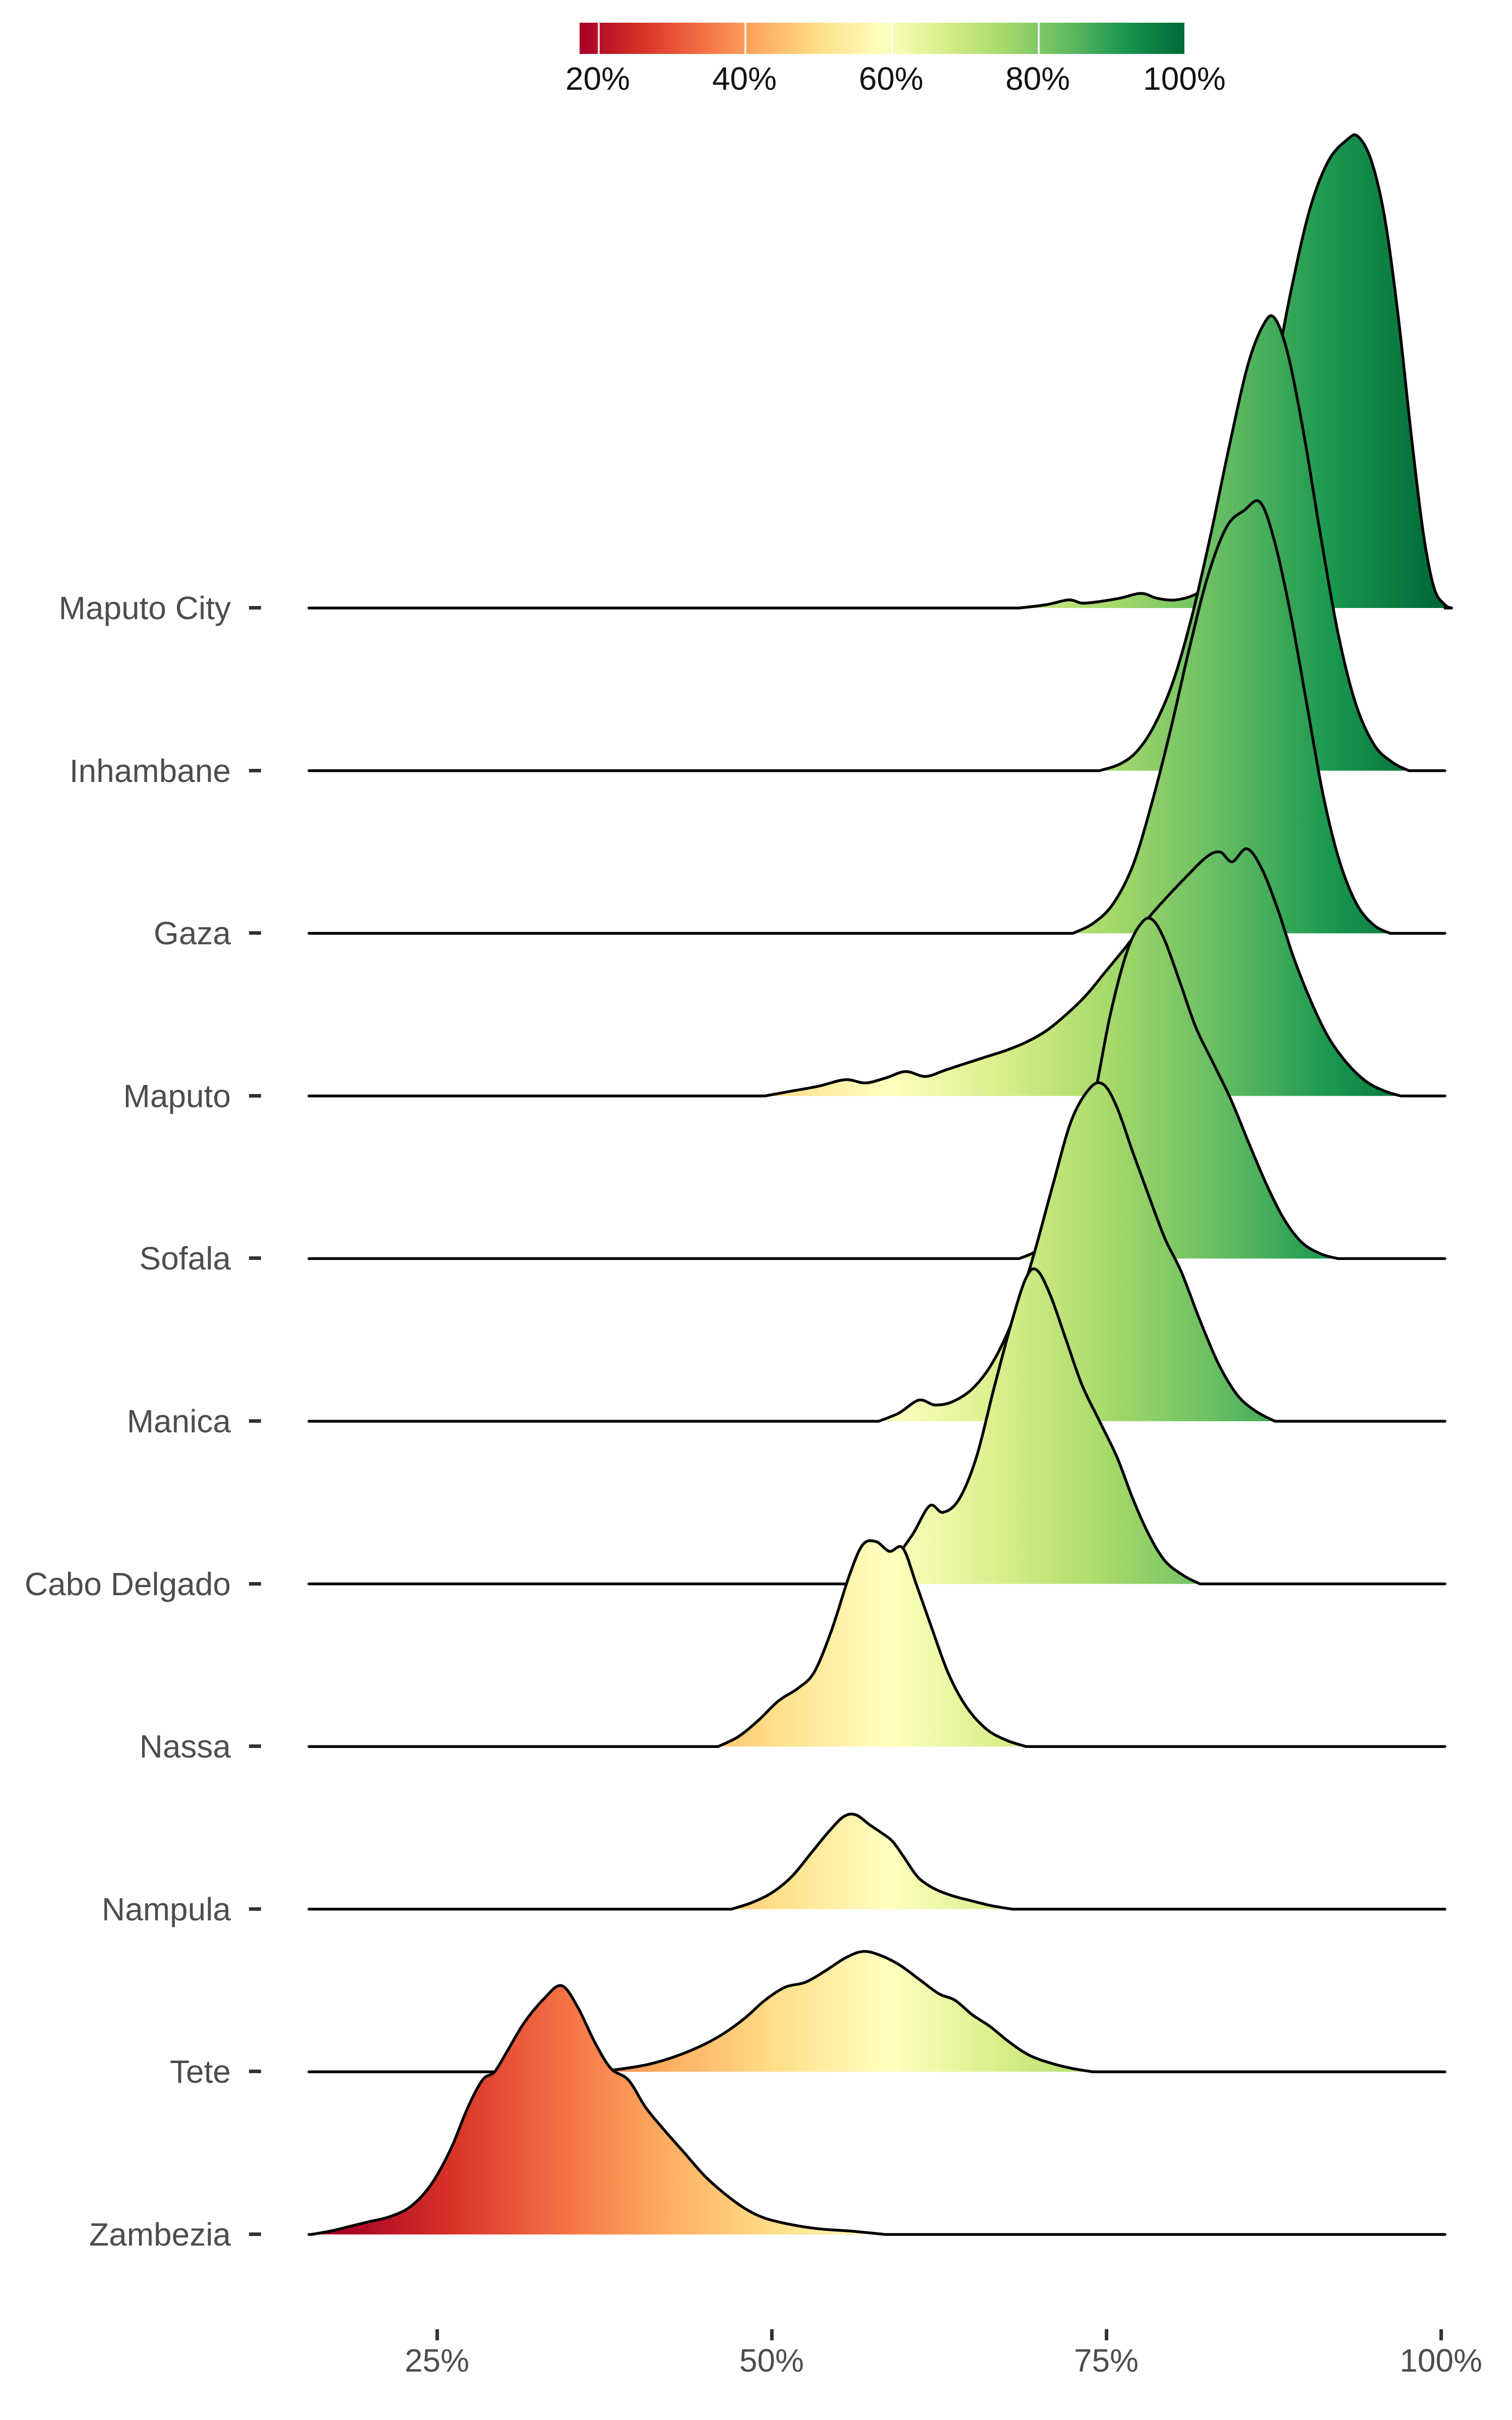  Describe the element at coordinates (1037, 78) in the screenshot. I see `legend-tick-label: 80%` at that location.